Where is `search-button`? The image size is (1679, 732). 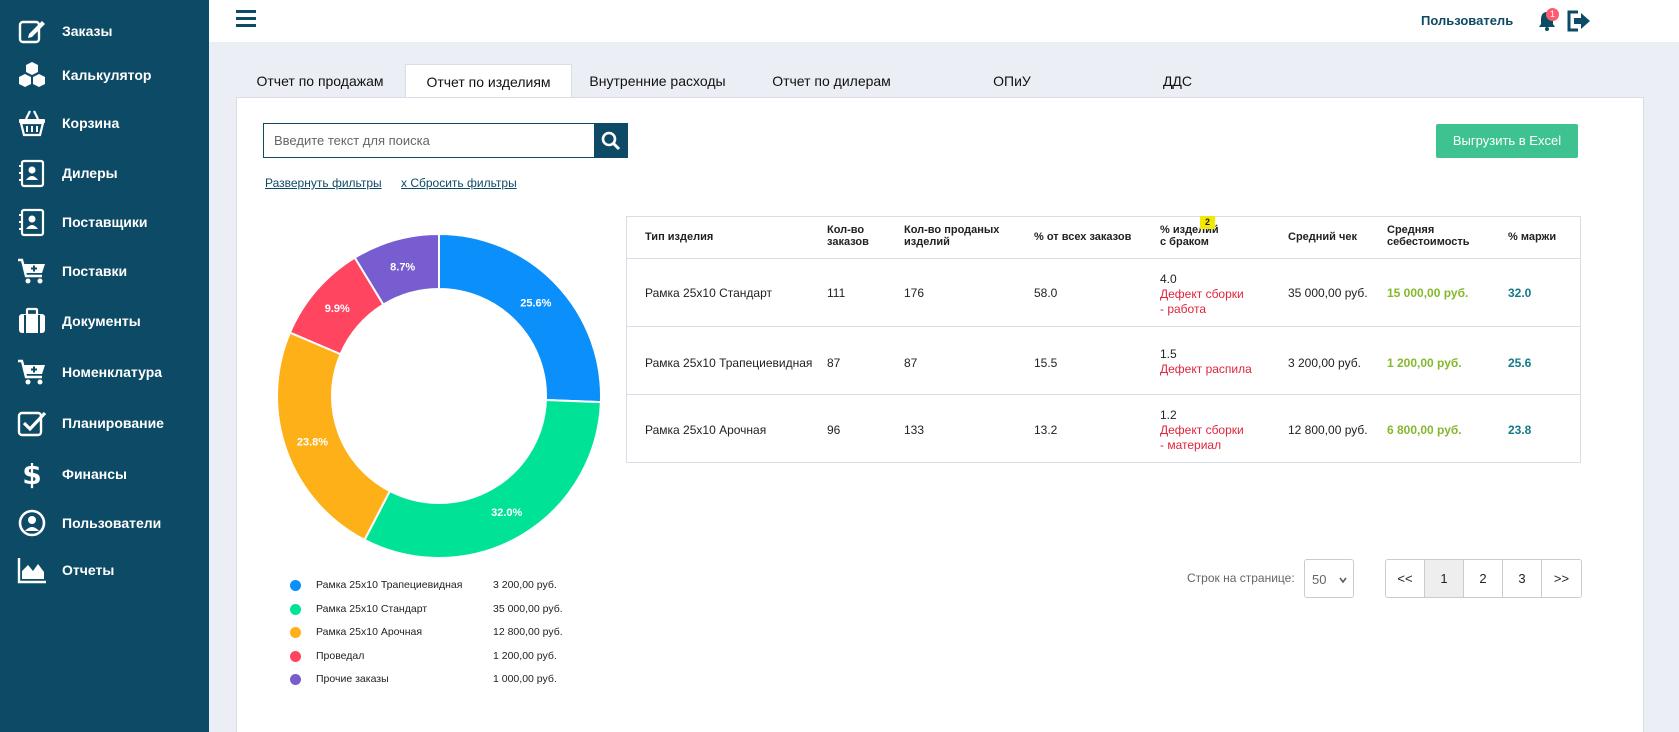 search-button is located at coordinates (610, 140).